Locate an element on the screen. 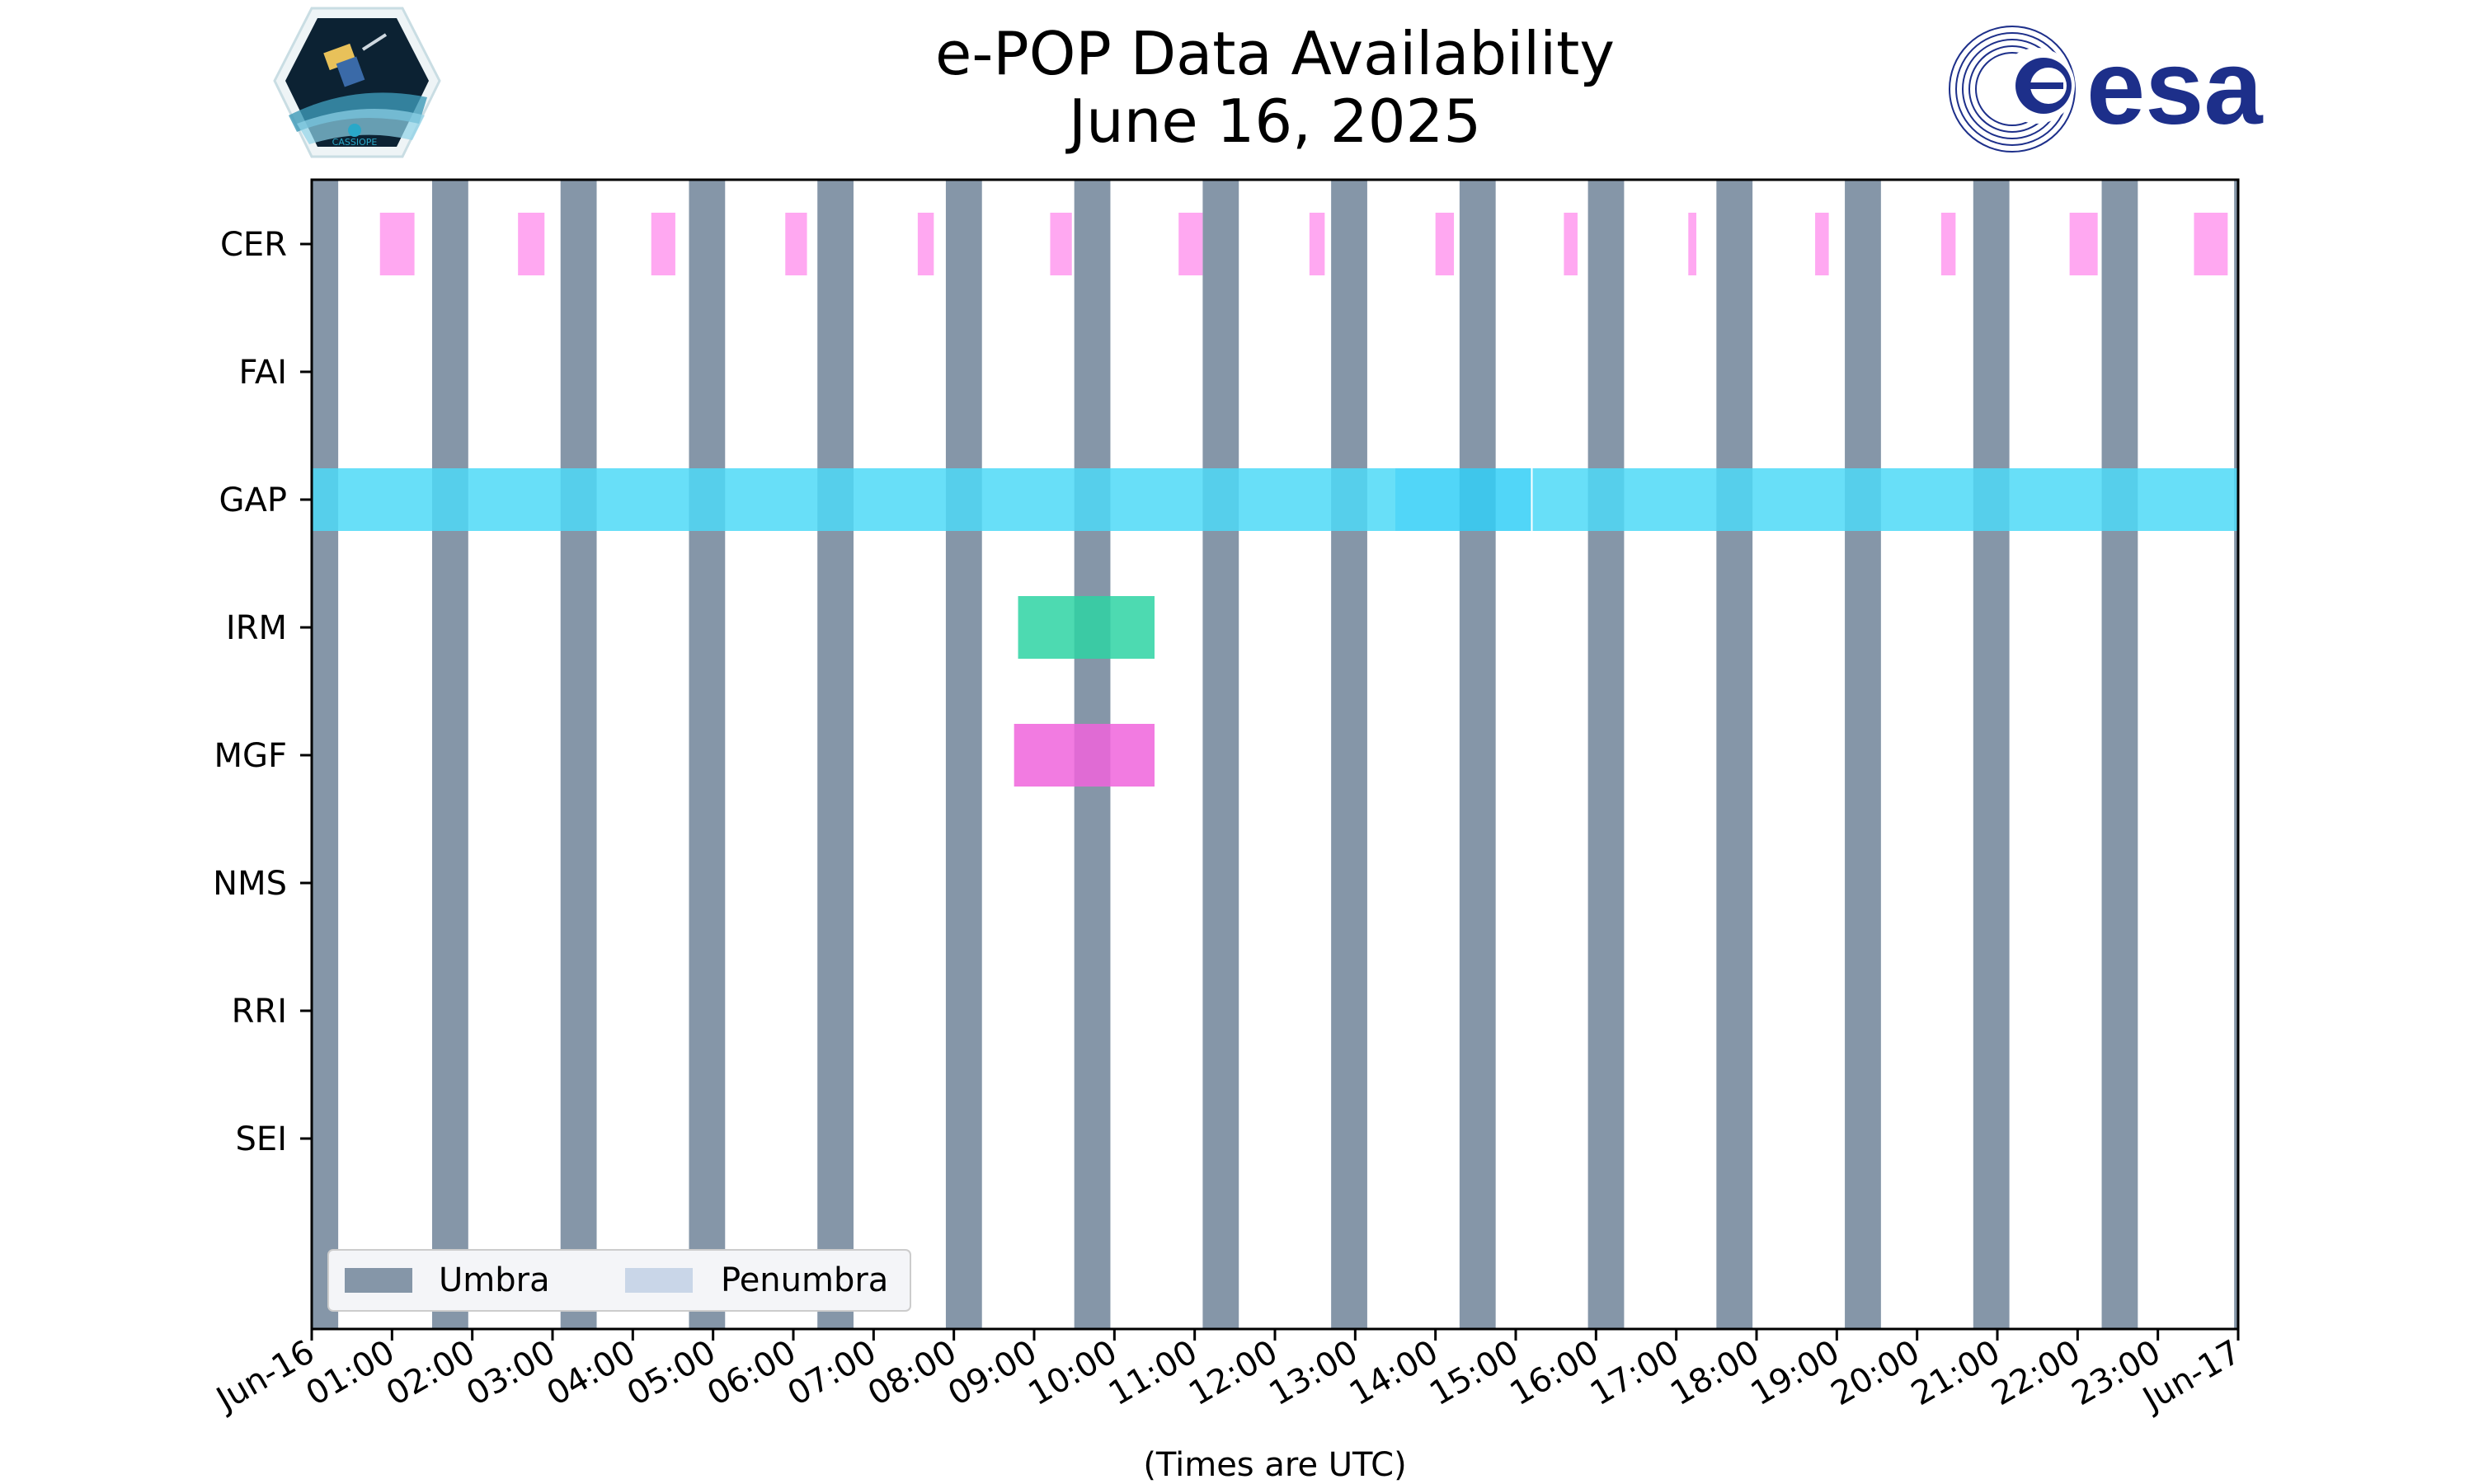 The height and width of the screenshot is (1484, 2474). x-tick-label-7: 07:00 is located at coordinates (831, 1373).